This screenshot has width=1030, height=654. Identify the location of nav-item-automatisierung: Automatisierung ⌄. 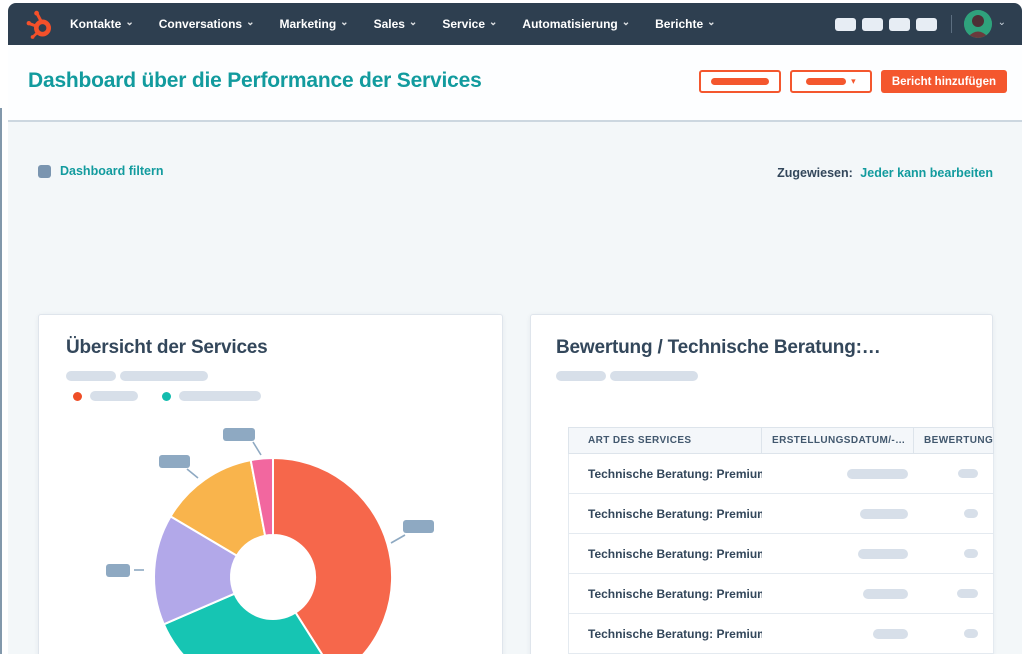
(576, 24).